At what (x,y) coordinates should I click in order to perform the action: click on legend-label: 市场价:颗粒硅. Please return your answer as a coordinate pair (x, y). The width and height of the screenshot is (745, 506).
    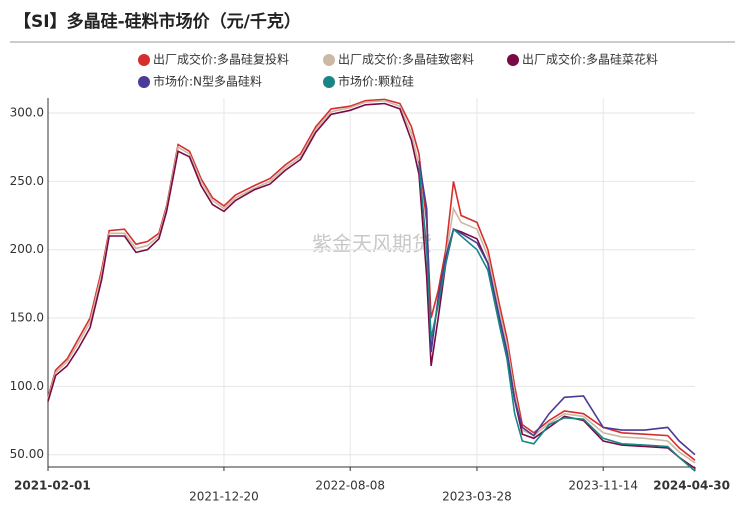
    Looking at the image, I should click on (376, 81).